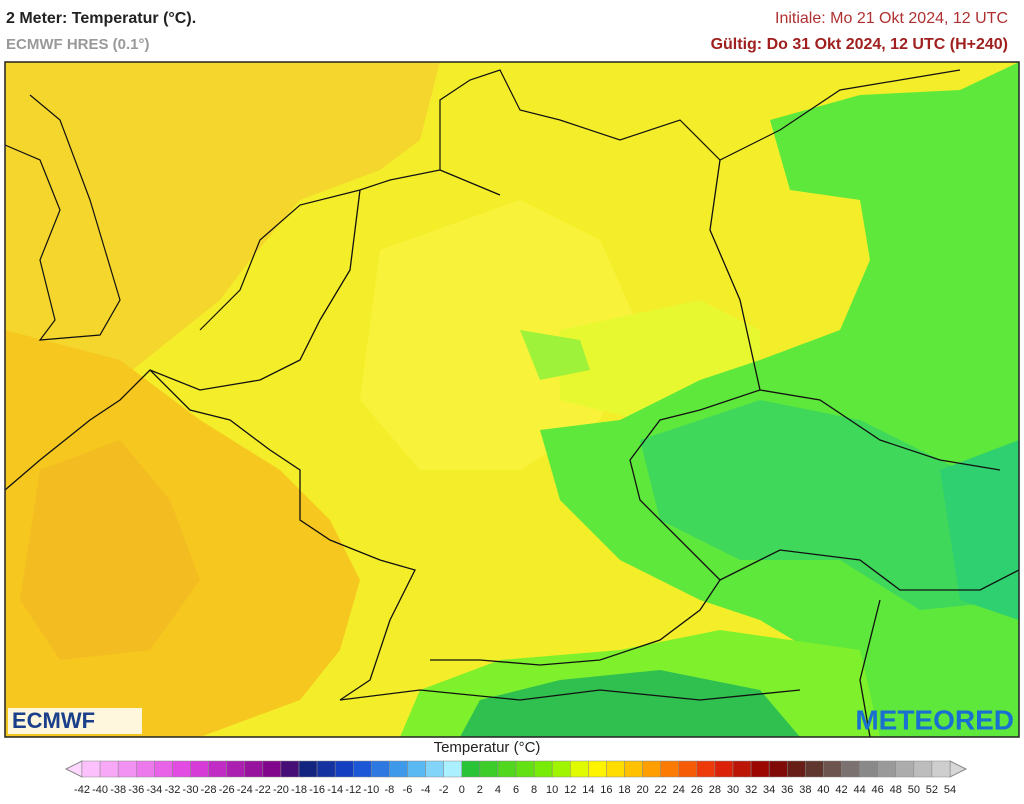 This screenshot has width=1024, height=804. I want to click on logo-ecmwf: ECMWF, so click(53, 720).